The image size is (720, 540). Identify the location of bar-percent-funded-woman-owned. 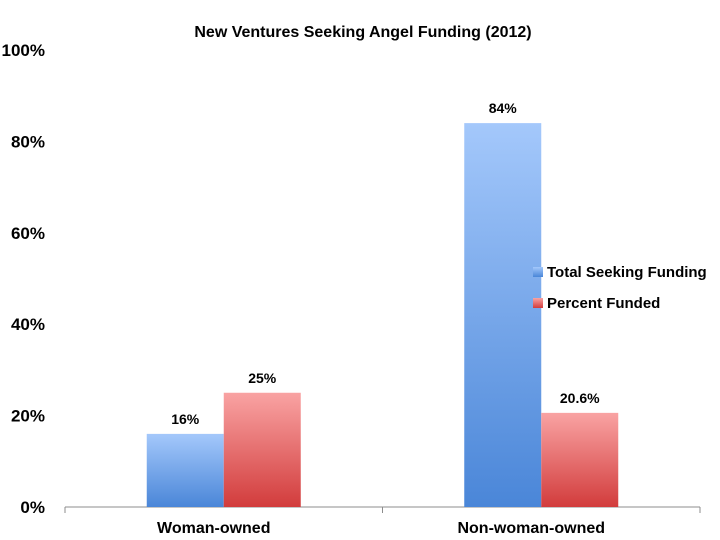
(262, 449).